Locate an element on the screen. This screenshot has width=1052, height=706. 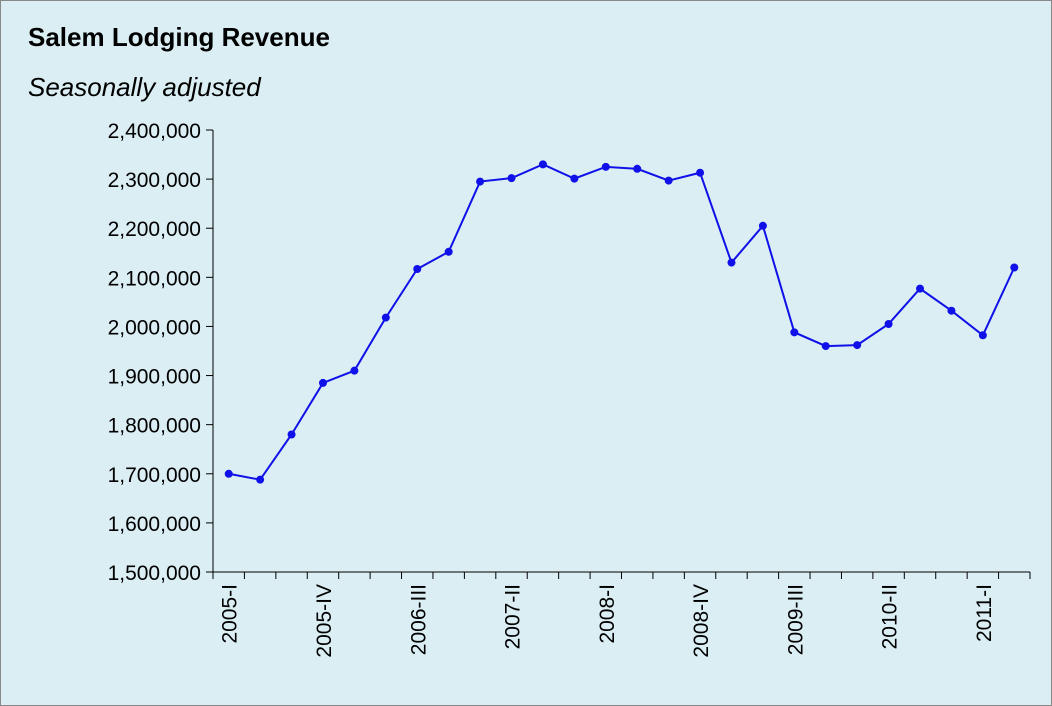
y-tick-label: 2,000,000 is located at coordinates (154, 327).